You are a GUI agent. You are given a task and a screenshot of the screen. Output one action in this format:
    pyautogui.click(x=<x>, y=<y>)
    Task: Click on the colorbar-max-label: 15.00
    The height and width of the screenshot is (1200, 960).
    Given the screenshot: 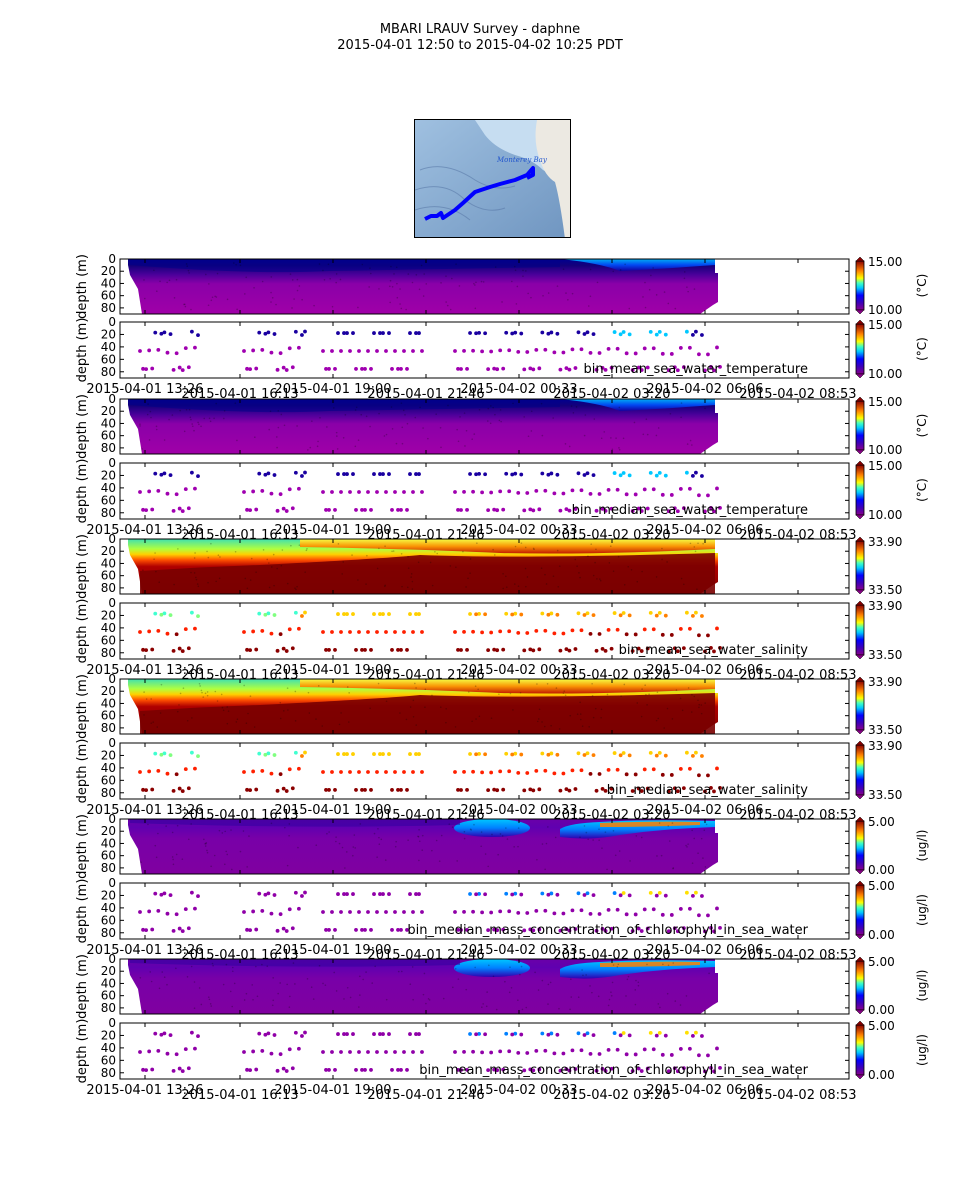 What is the action you would take?
    pyautogui.click(x=885, y=466)
    